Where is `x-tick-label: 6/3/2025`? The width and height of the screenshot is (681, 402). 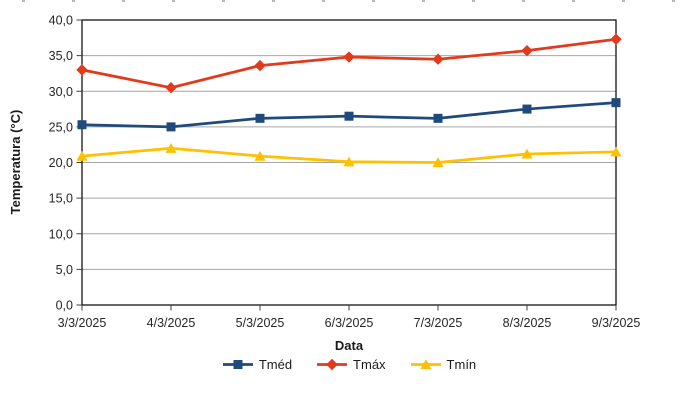 x-tick-label: 6/3/2025 is located at coordinates (349, 323).